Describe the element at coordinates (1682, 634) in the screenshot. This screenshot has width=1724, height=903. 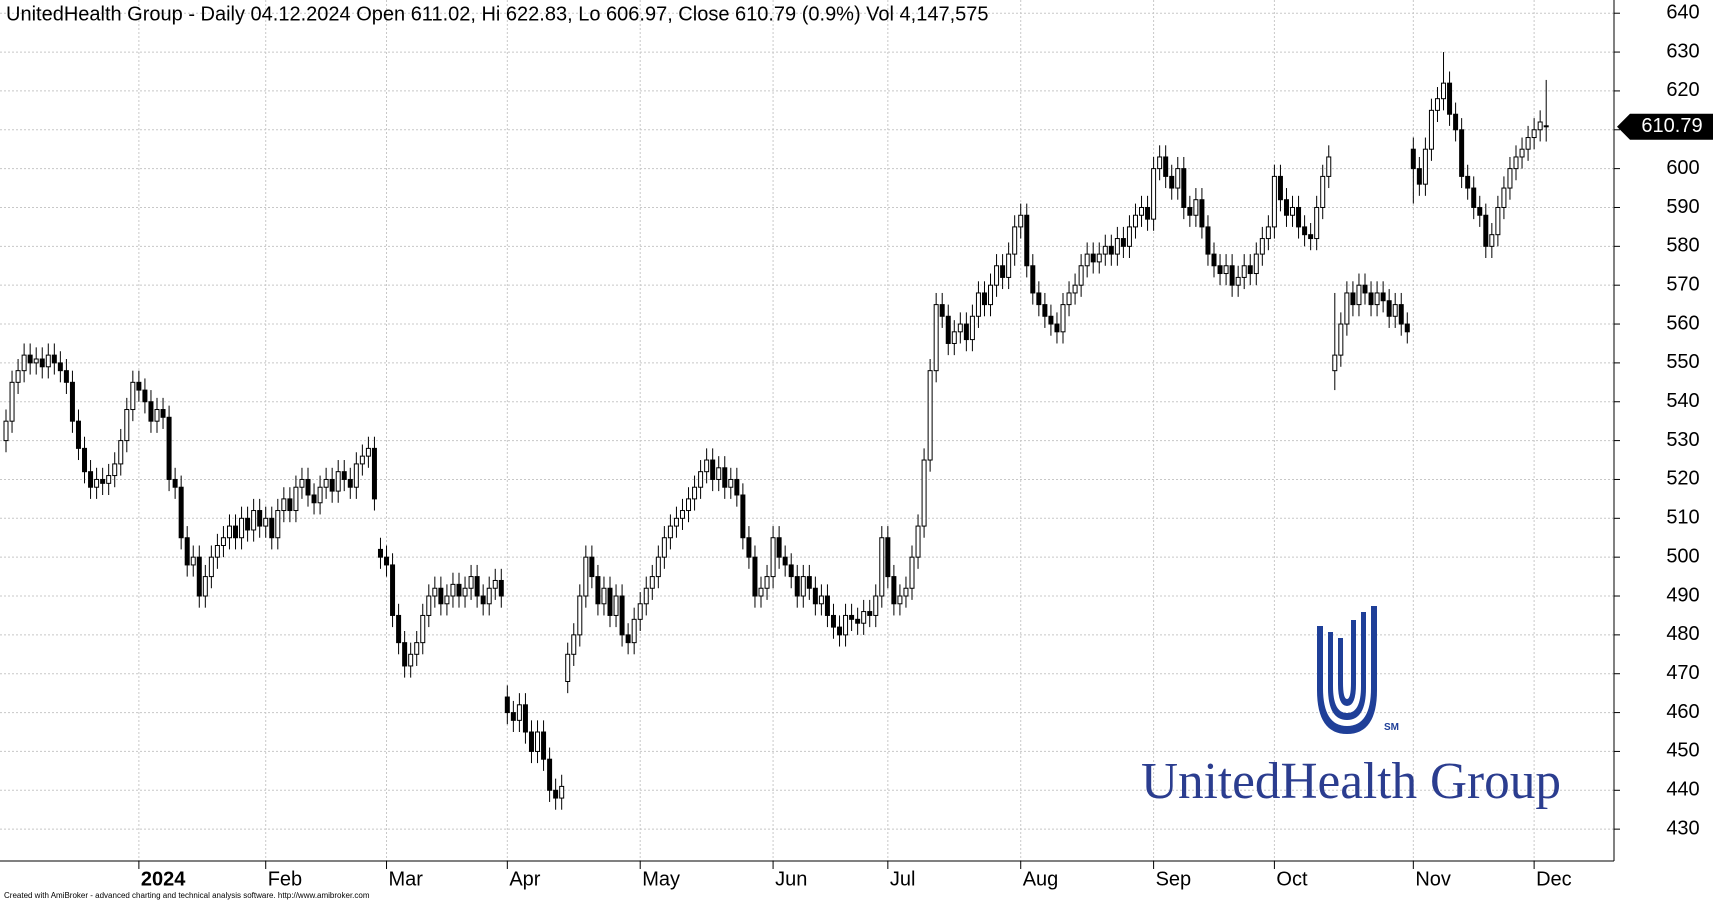
I see `y-tick-label: 480` at that location.